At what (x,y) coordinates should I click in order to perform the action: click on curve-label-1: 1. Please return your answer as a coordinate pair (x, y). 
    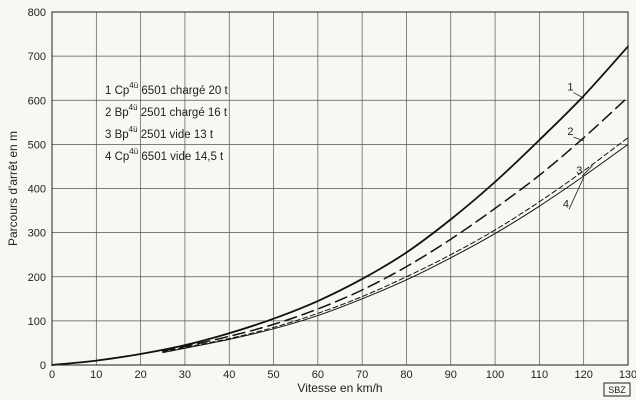
    Looking at the image, I should click on (570, 88).